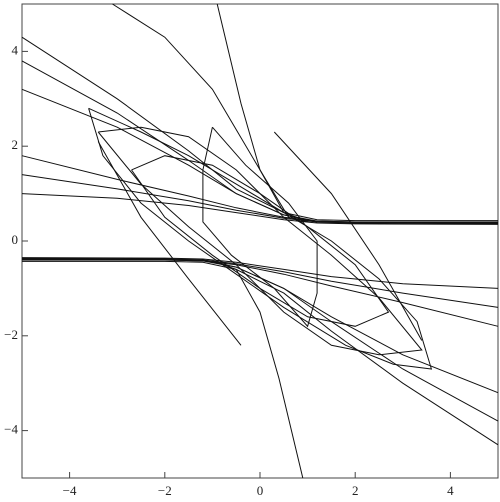  What do you see at coordinates (165, 490) in the screenshot?
I see `x-tick-label: −2` at bounding box center [165, 490].